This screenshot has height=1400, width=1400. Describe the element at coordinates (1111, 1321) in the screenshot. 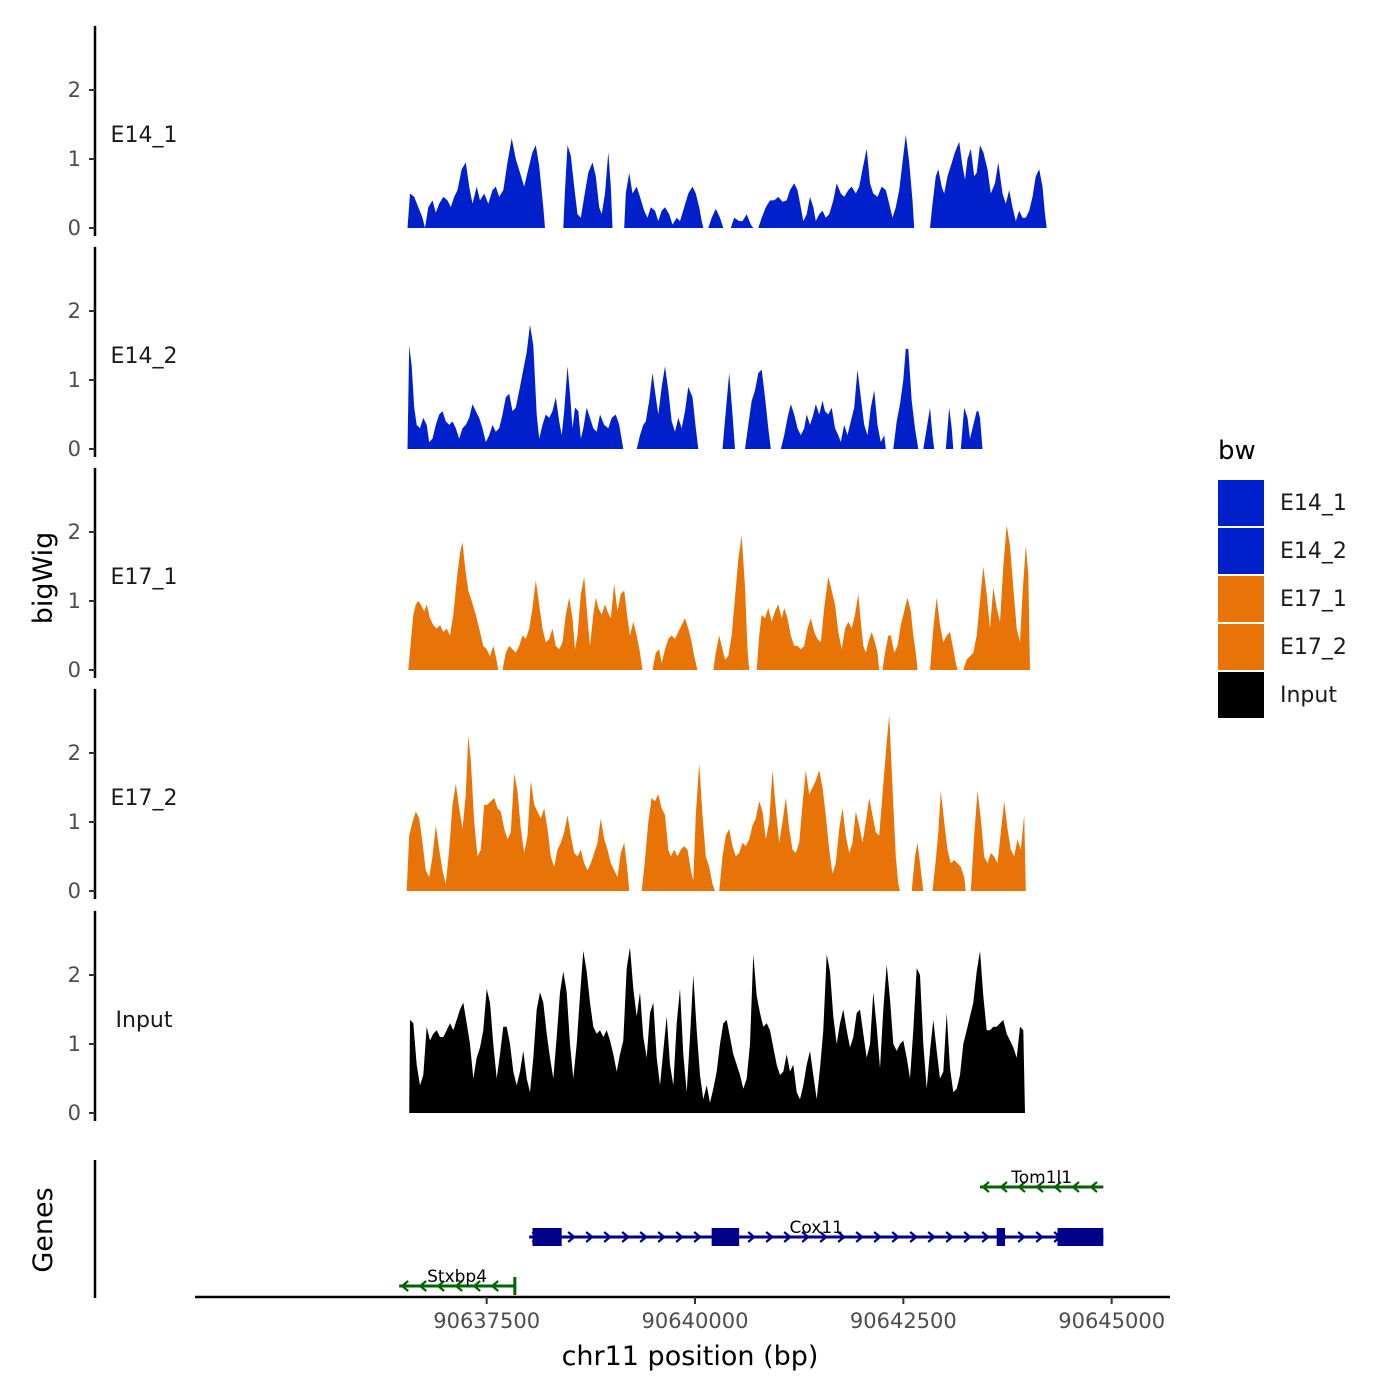

I see `x-tick-label: 90645000` at that location.